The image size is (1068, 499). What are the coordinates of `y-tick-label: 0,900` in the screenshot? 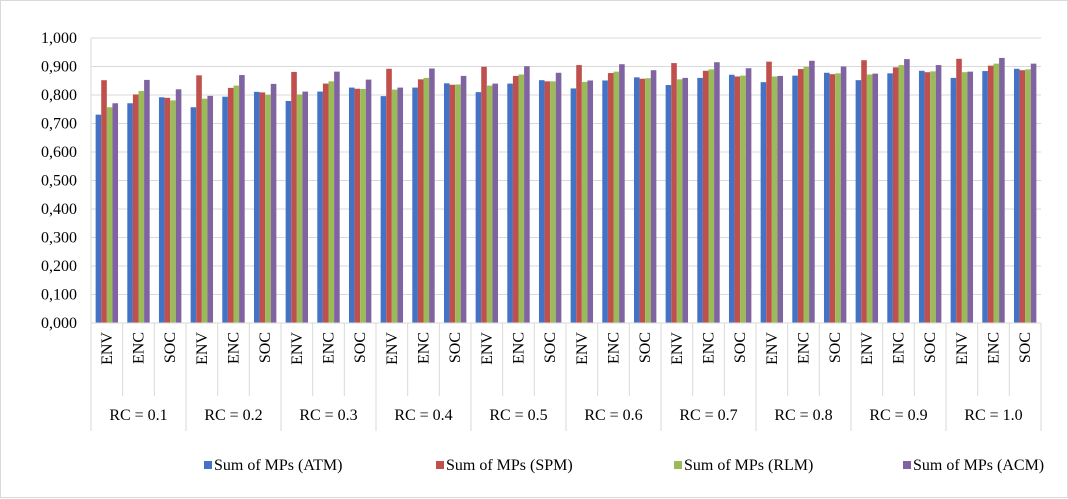 It's located at (59, 67).